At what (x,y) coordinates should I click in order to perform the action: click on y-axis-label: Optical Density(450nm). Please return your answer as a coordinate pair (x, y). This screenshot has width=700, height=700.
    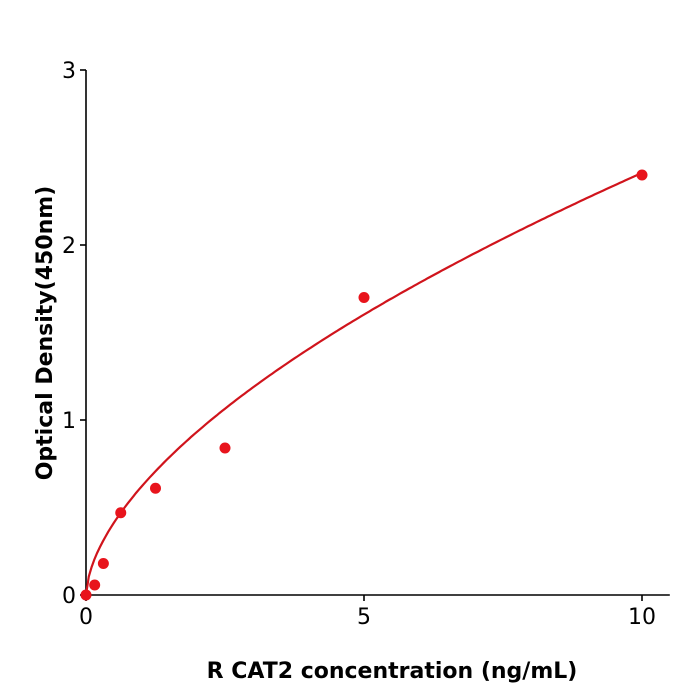
    Looking at the image, I should click on (45, 333).